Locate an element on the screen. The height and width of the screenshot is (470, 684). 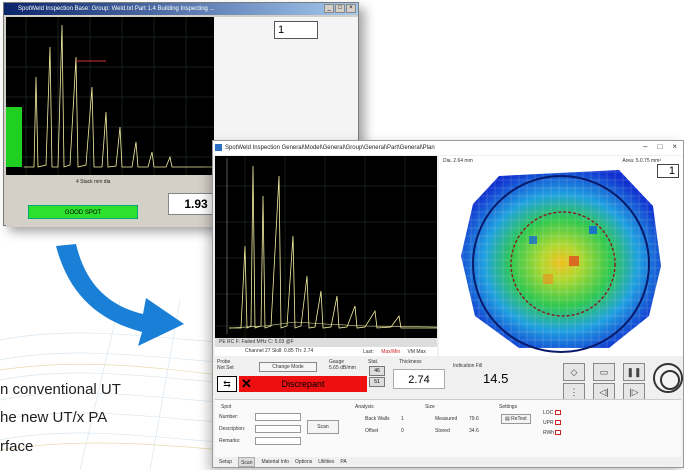
probe-mode-box: Probe Not Set is located at coordinates (296, 366).